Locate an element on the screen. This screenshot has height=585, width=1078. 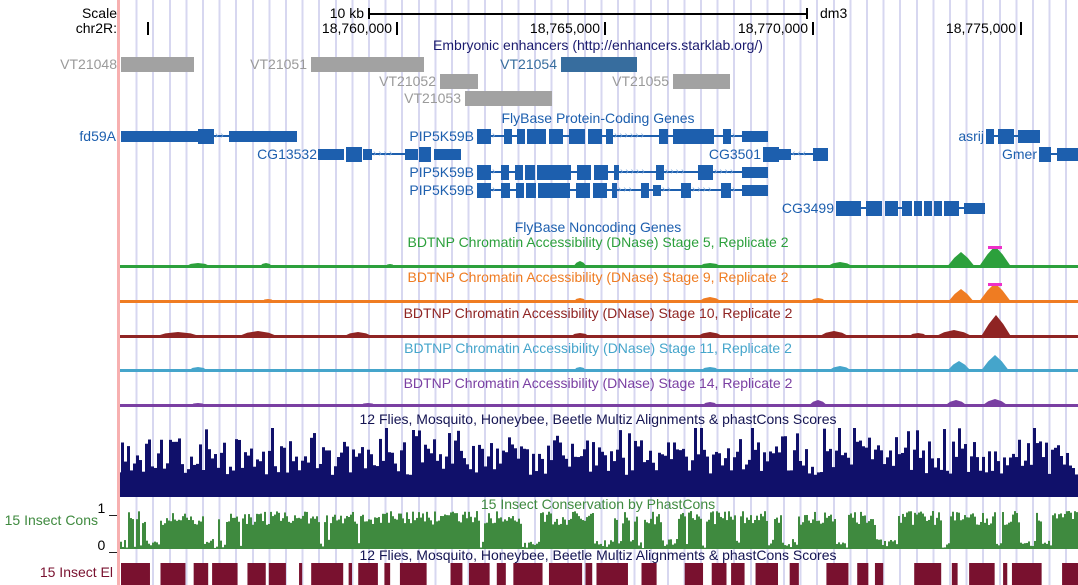
gene-exon-fd59A is located at coordinates (206, 136).